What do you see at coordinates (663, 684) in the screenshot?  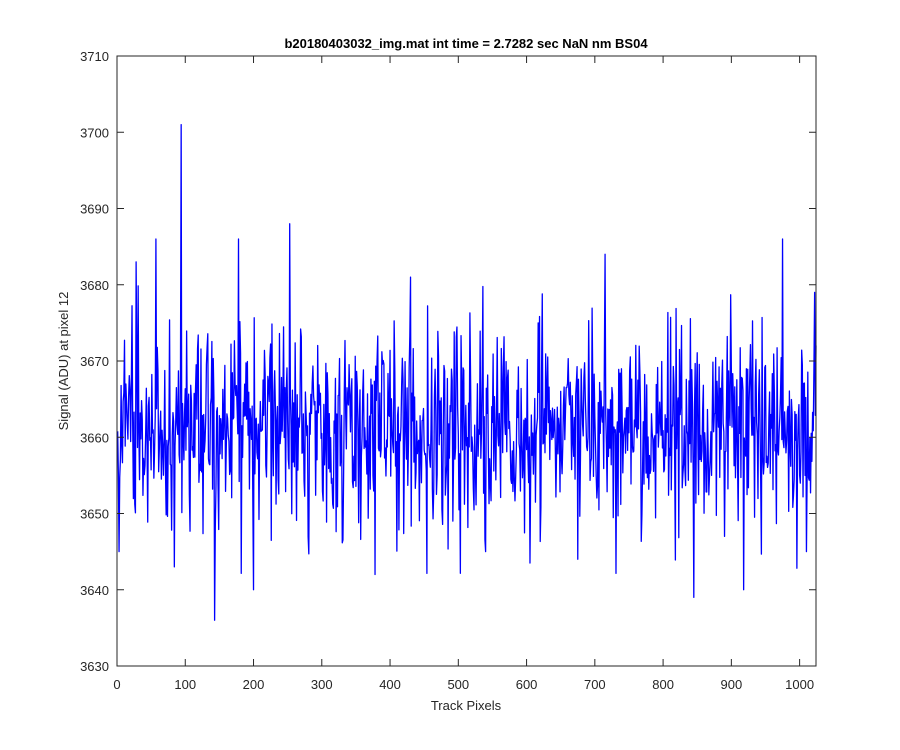 I see `x-tick-label: 800` at bounding box center [663, 684].